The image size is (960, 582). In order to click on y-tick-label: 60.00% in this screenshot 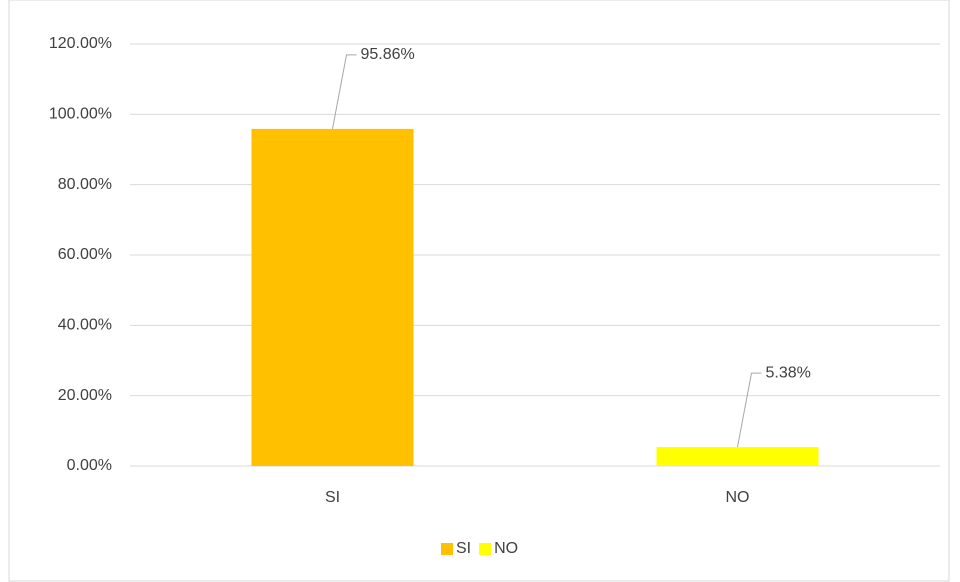, I will do `click(85, 254)`.